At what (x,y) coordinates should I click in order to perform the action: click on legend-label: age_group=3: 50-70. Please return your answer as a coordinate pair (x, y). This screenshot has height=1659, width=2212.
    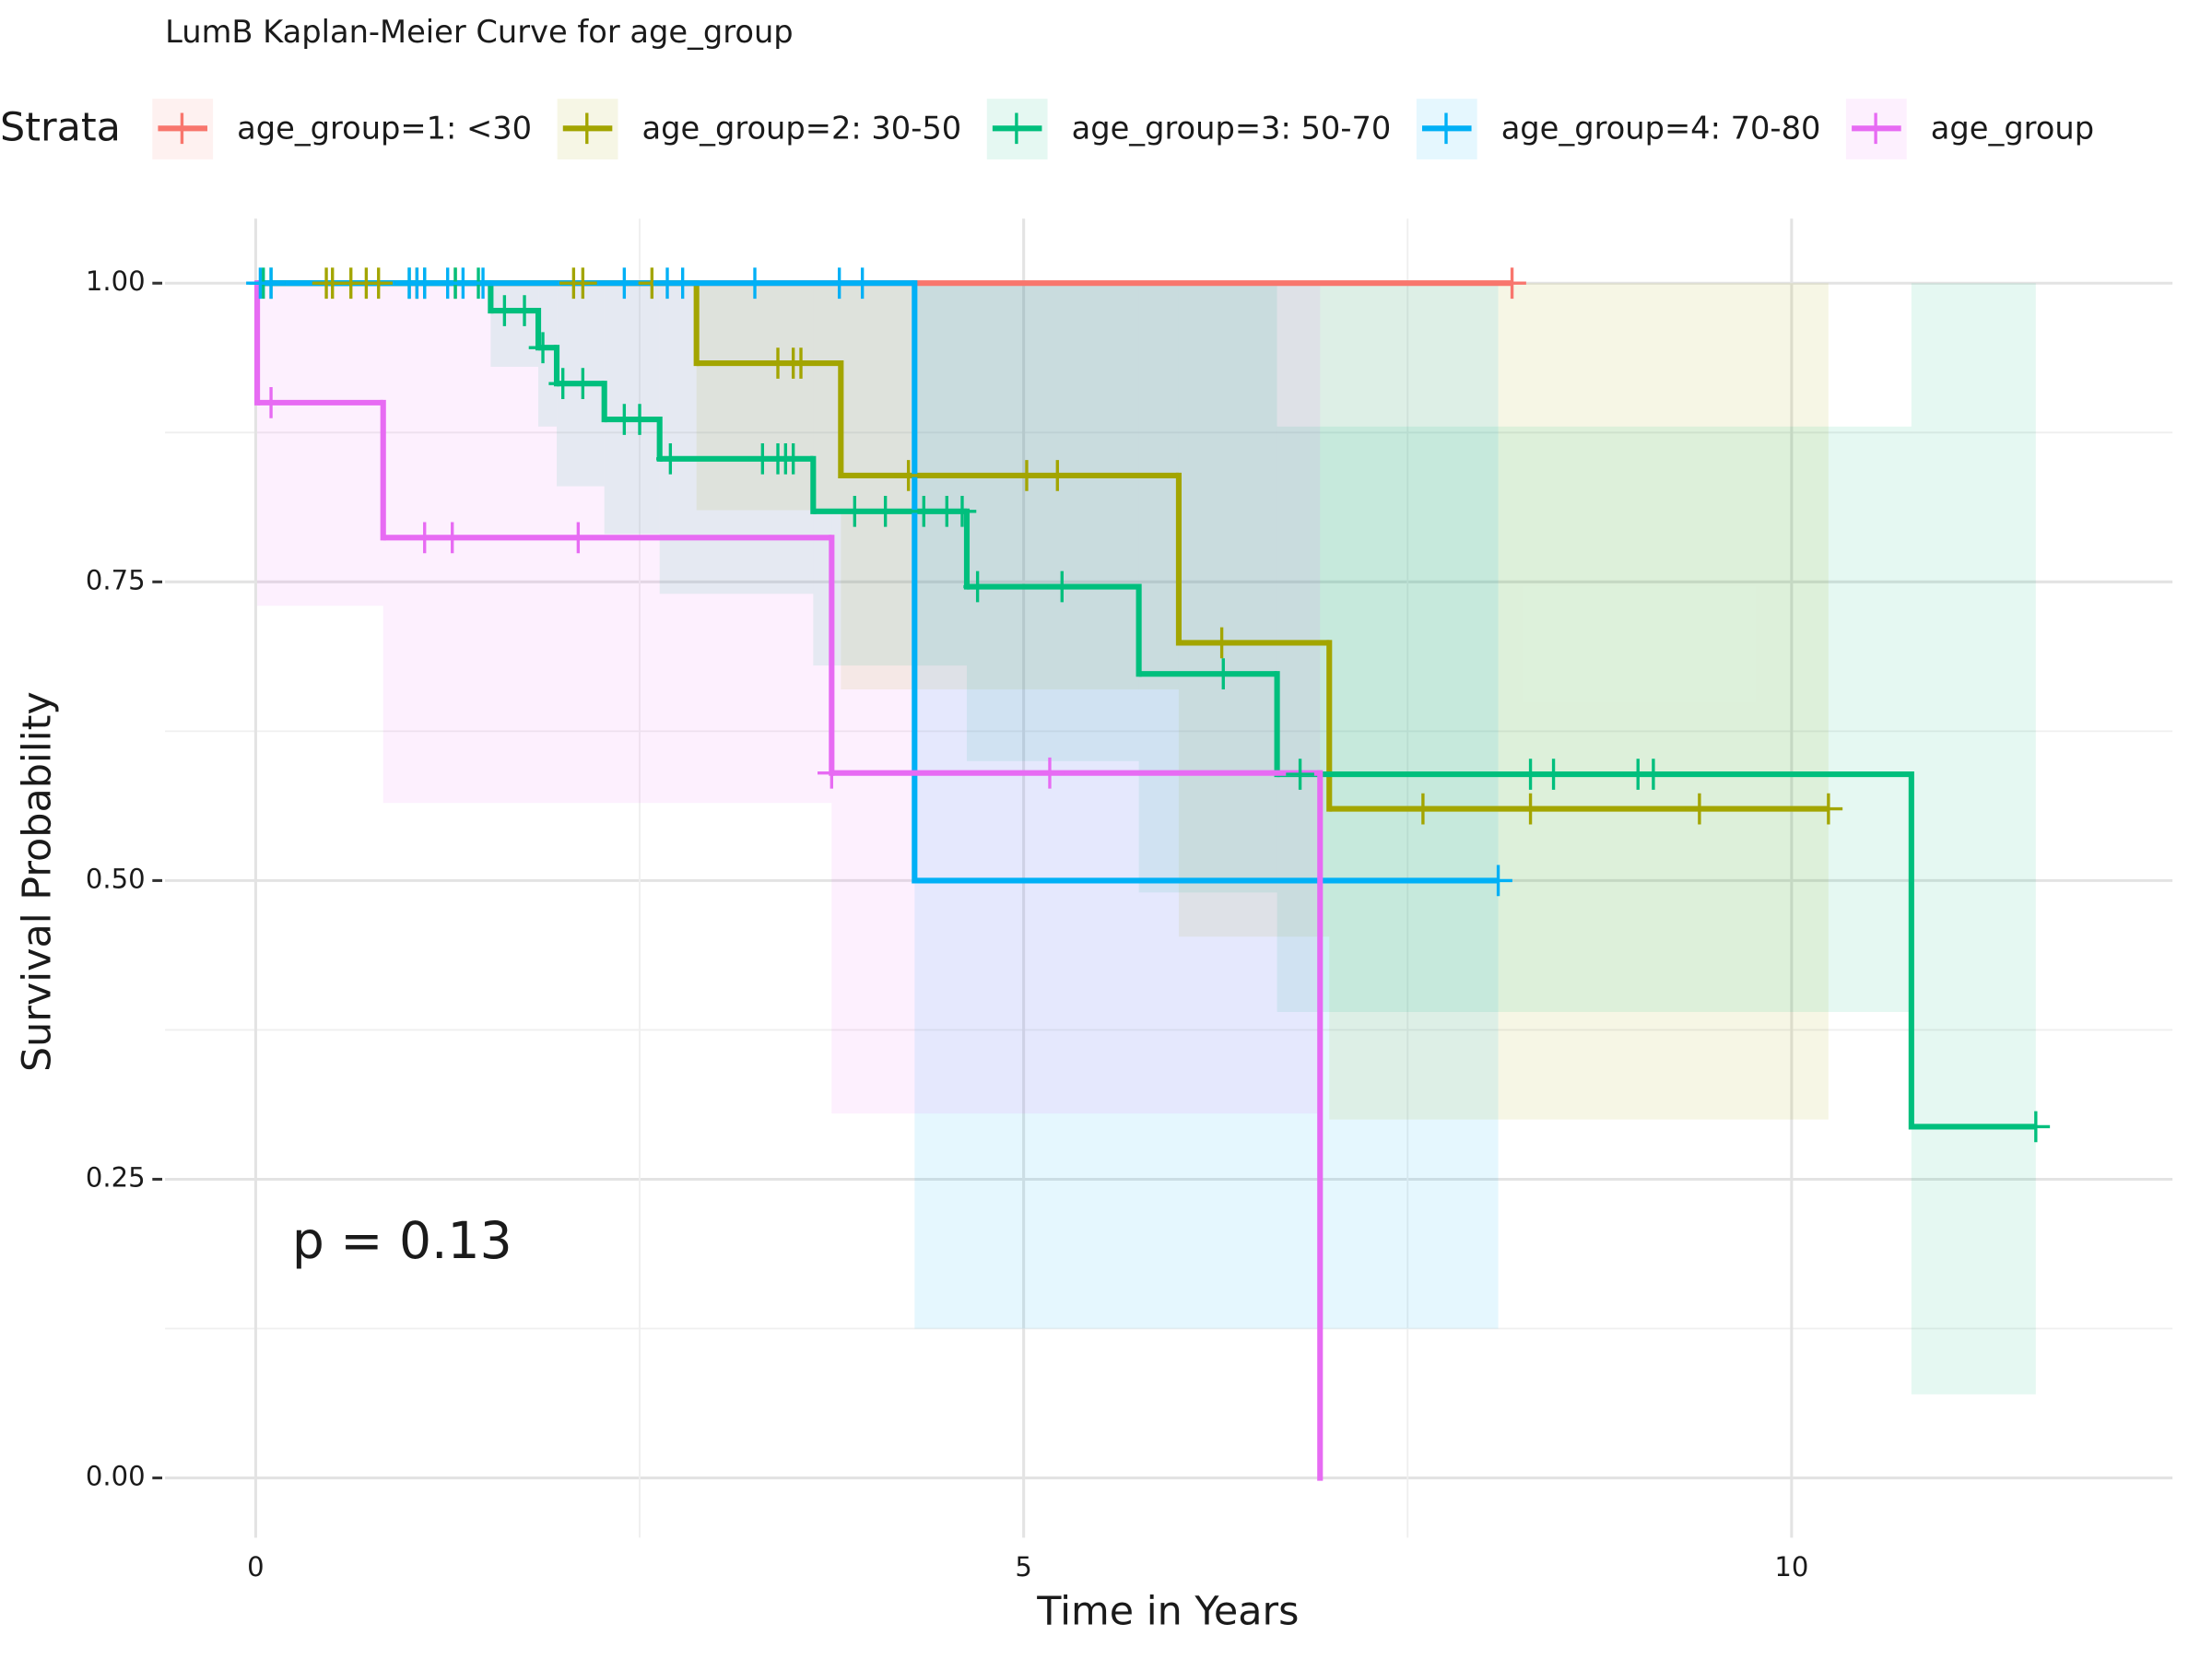
    Looking at the image, I should click on (1232, 128).